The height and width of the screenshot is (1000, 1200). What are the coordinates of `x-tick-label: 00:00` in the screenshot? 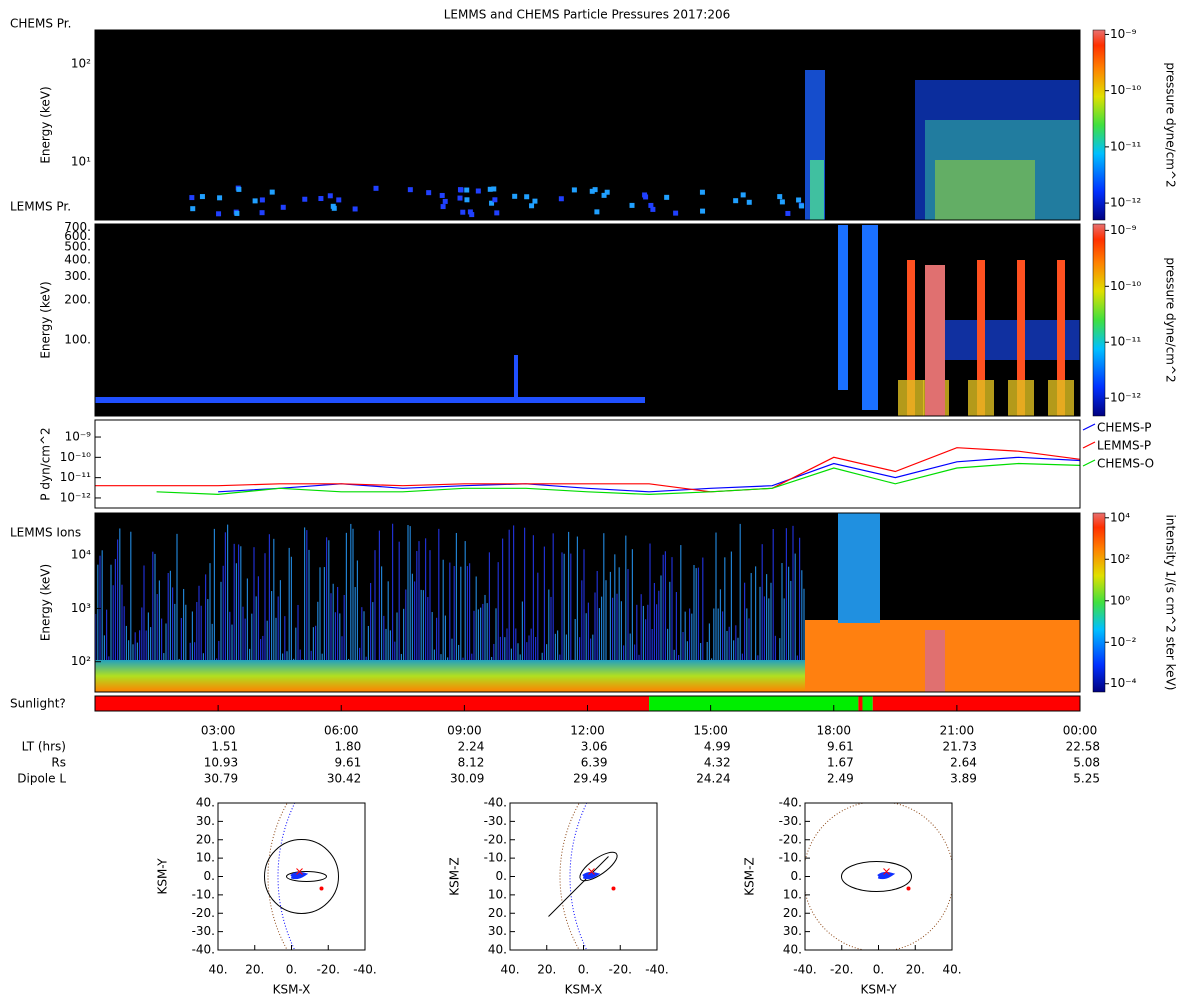 It's located at (1080, 731).